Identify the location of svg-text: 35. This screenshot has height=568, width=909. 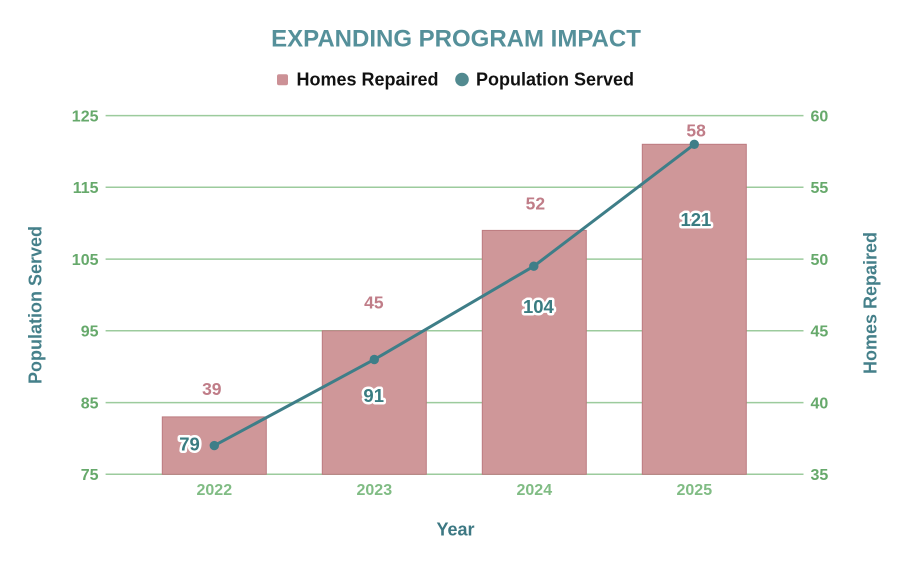
(820, 475).